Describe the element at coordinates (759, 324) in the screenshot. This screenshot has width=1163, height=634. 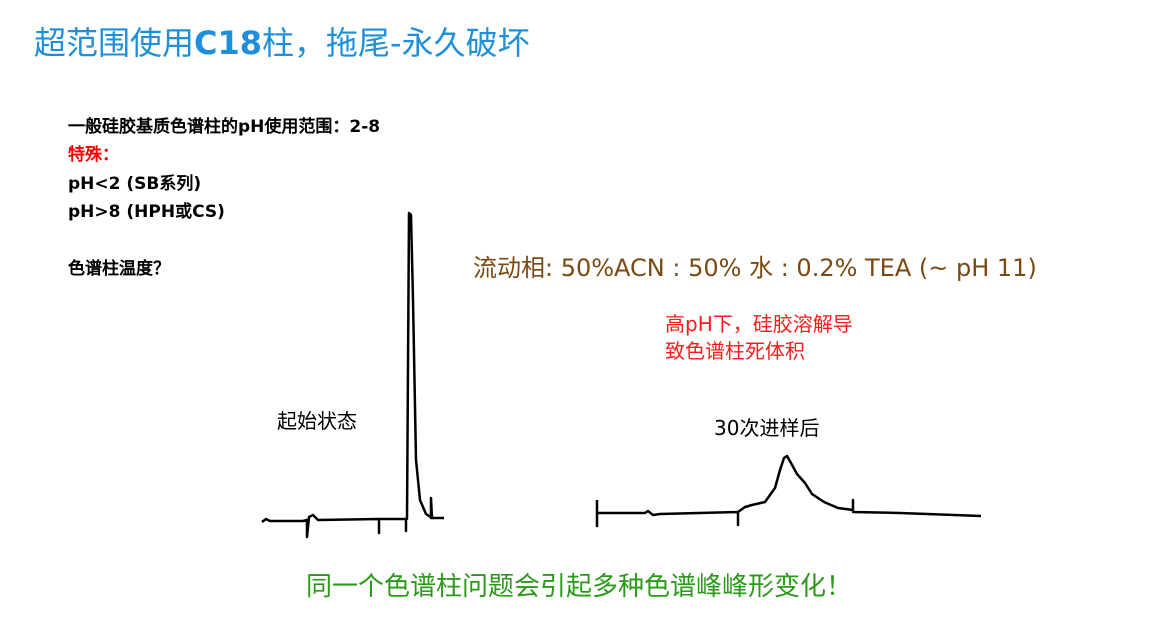
I see `note-line-1: 高pH下，硅胶溶解导` at that location.